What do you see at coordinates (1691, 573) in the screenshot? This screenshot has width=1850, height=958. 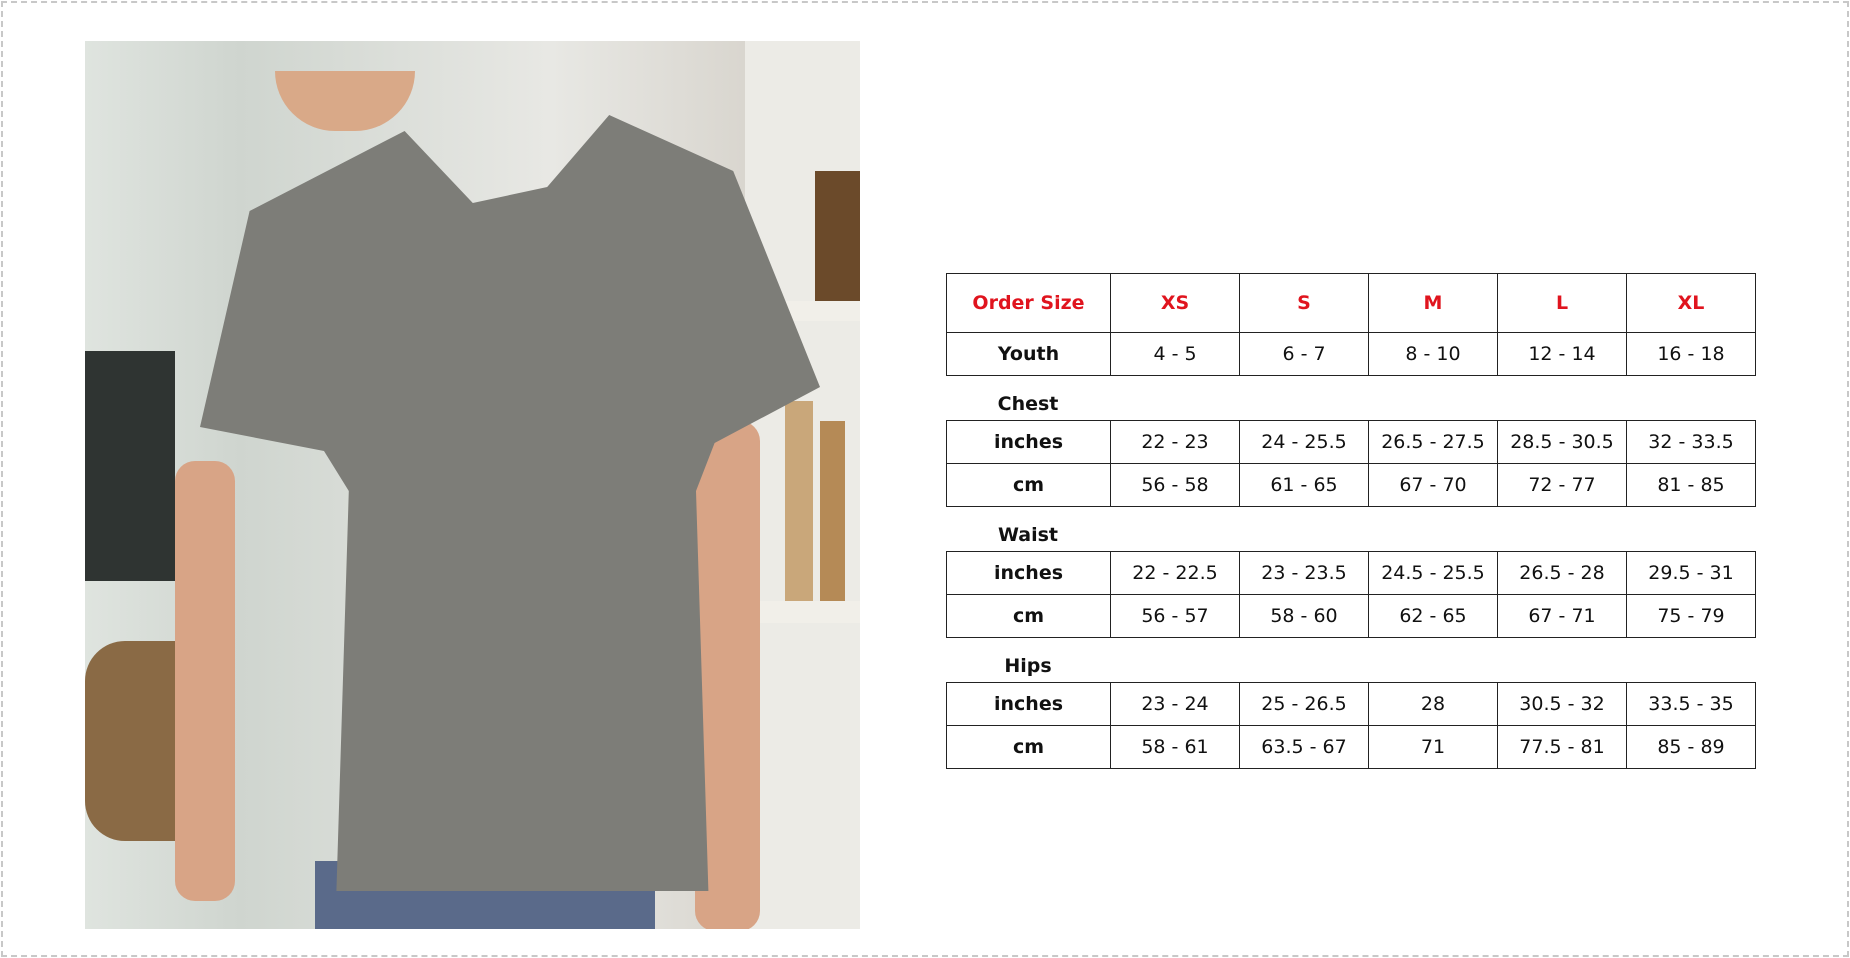 I see `measurement-cell: 29.5 - 31` at bounding box center [1691, 573].